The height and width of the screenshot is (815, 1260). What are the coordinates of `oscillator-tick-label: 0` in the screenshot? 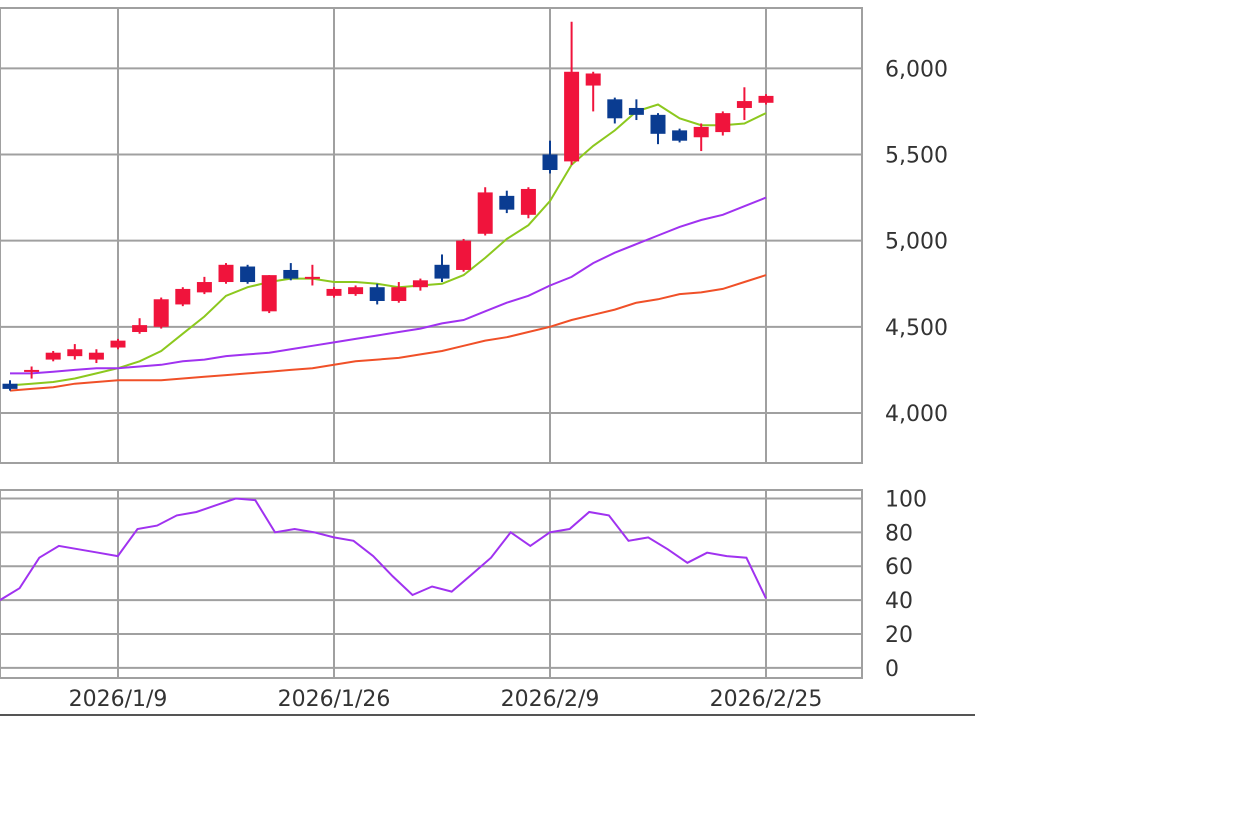 It's located at (892, 669).